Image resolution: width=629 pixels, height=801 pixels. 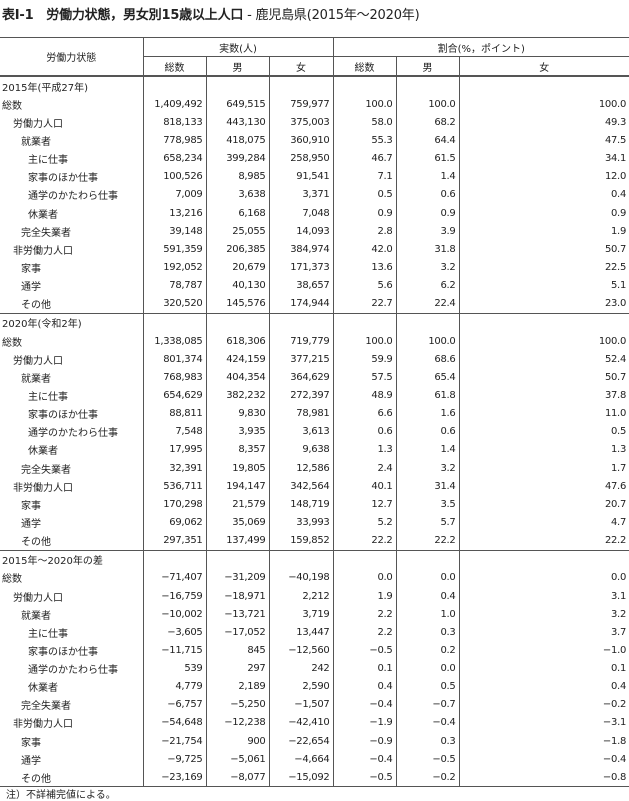 What do you see at coordinates (364, 249) in the screenshot?
I see `value-cell: 42.0` at bounding box center [364, 249].